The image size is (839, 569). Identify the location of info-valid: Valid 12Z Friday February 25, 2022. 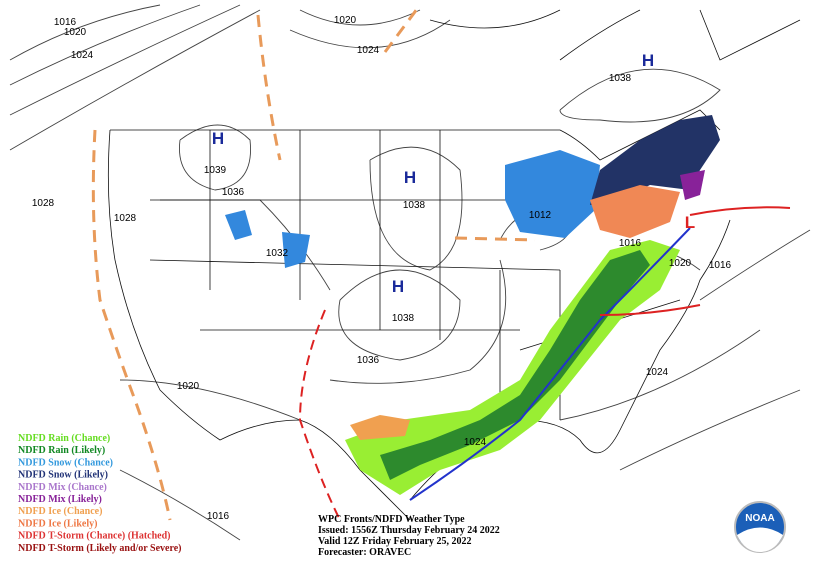
(395, 541).